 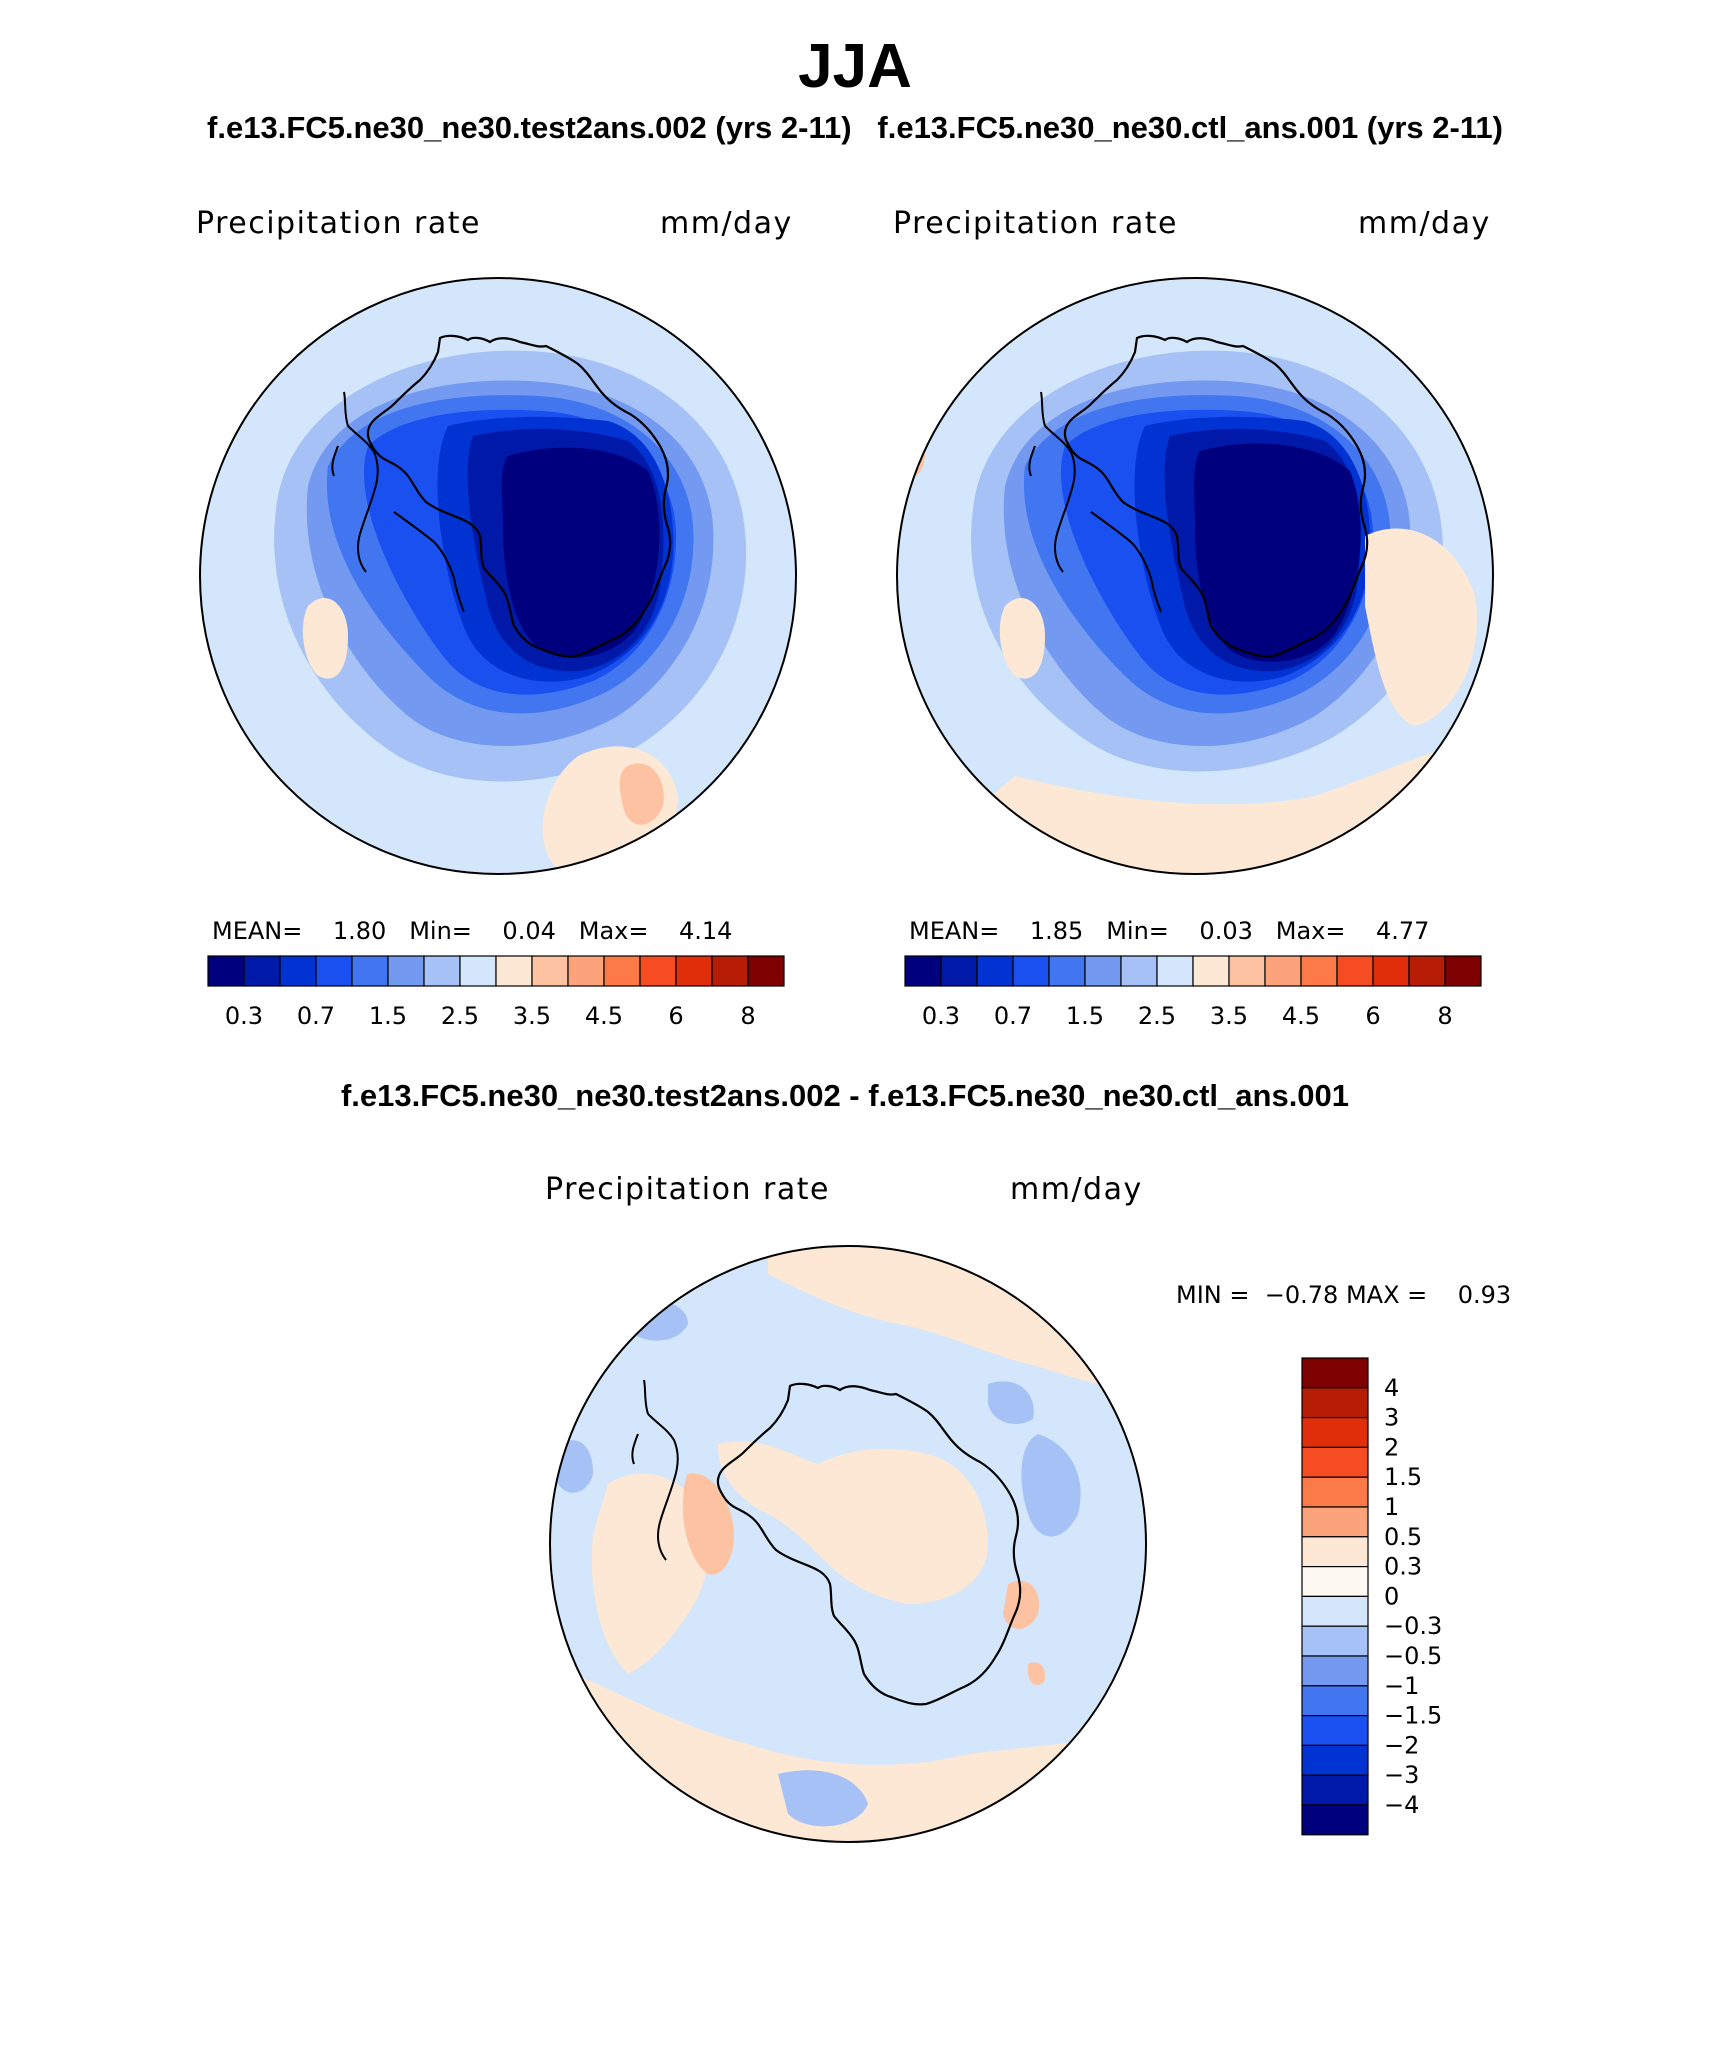 I want to click on panel2-colorbar-tick-label: 0.3, so click(x=941, y=1016).